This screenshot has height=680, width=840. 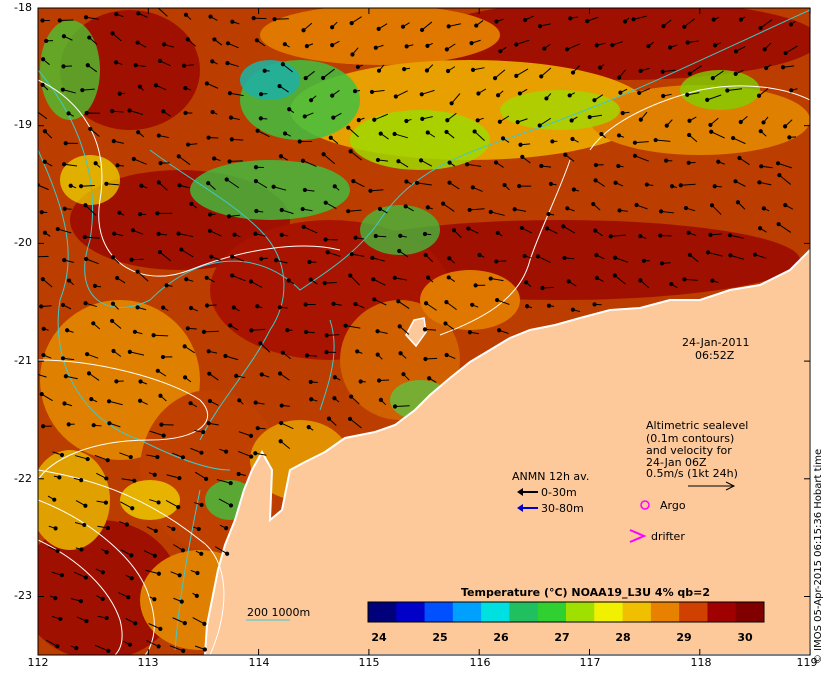 What do you see at coordinates (701, 662) in the screenshot?
I see `x-tick: 118` at bounding box center [701, 662].